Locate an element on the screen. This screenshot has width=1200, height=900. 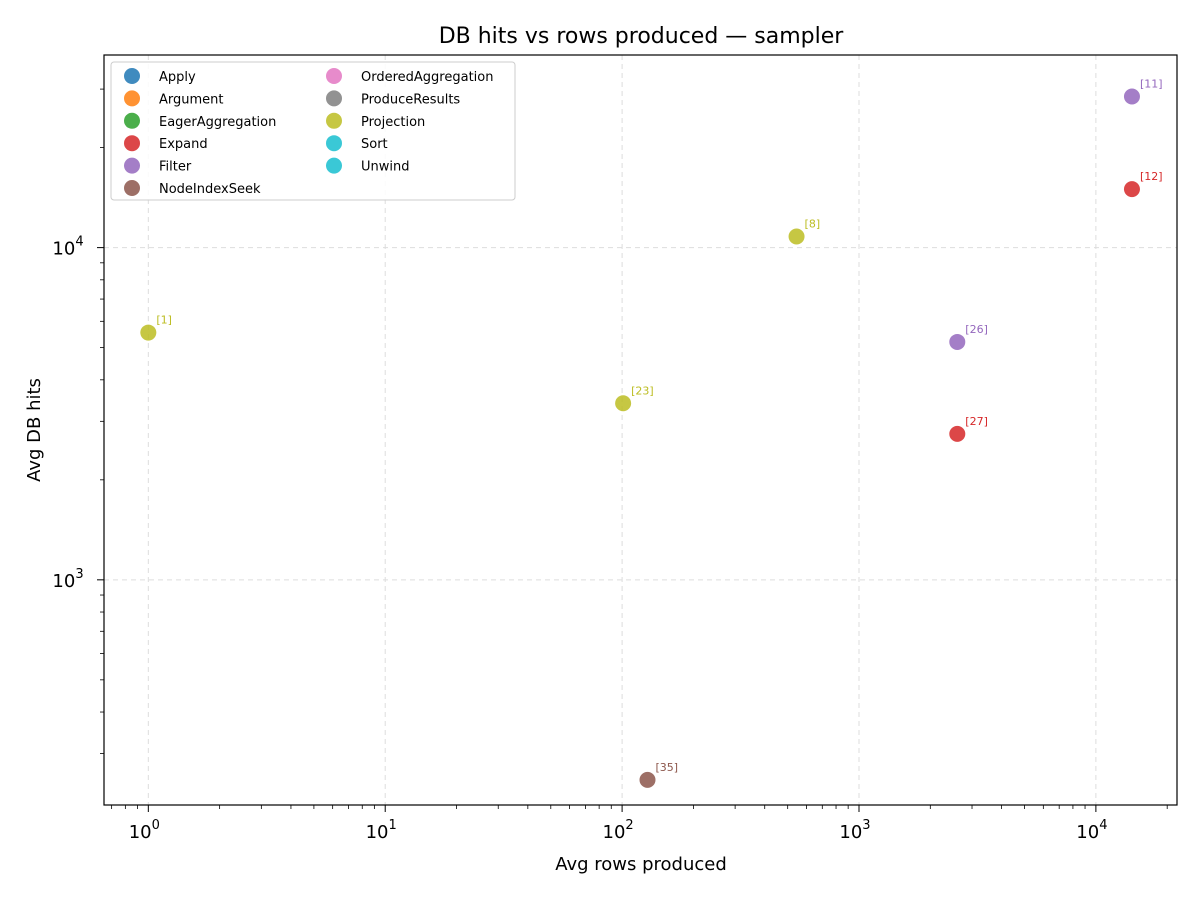
x-tick-label: 10² is located at coordinates (618, 830).